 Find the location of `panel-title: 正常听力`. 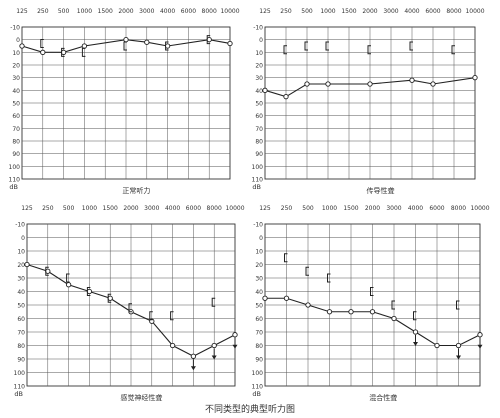

panel-title: 正常听力 is located at coordinates (136, 190).